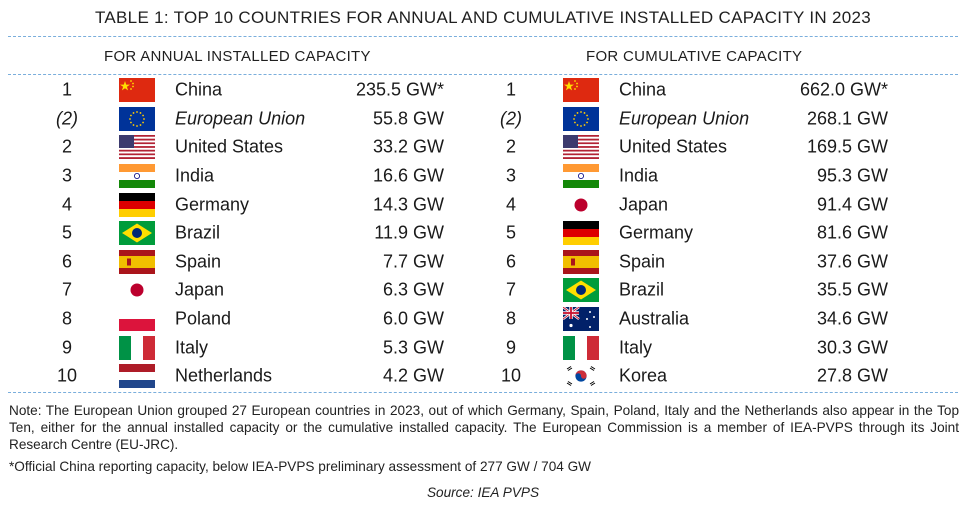 This screenshot has height=508, width=966. Describe the element at coordinates (852, 261) in the screenshot. I see `capacity-cell: 37.6 GW` at that location.